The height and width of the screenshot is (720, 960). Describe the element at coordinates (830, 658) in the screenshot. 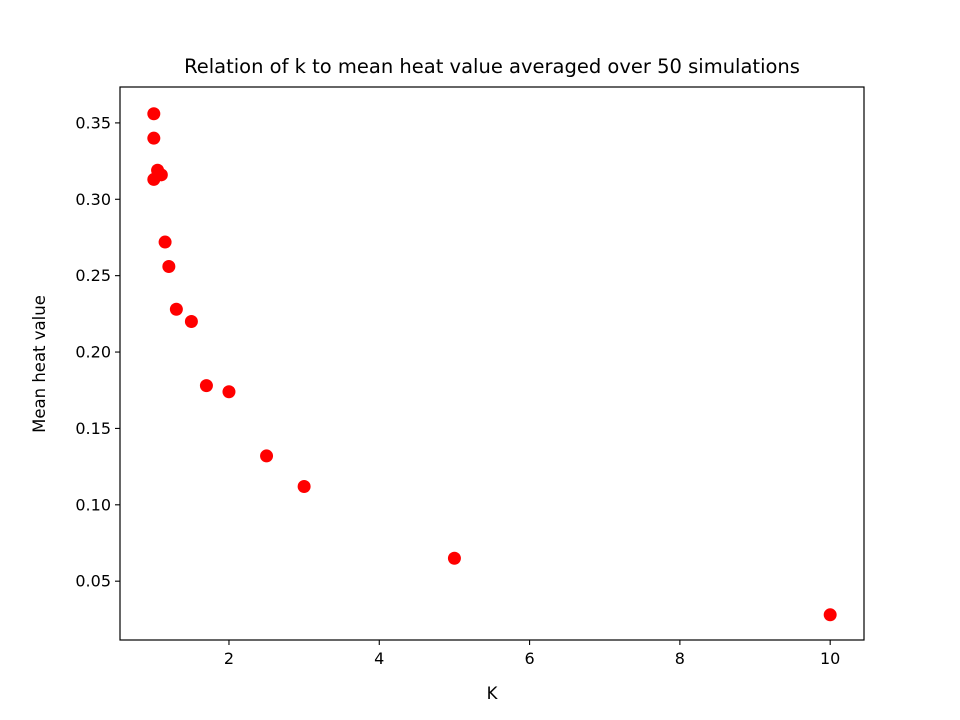

I see `x-tick-label: 10` at that location.